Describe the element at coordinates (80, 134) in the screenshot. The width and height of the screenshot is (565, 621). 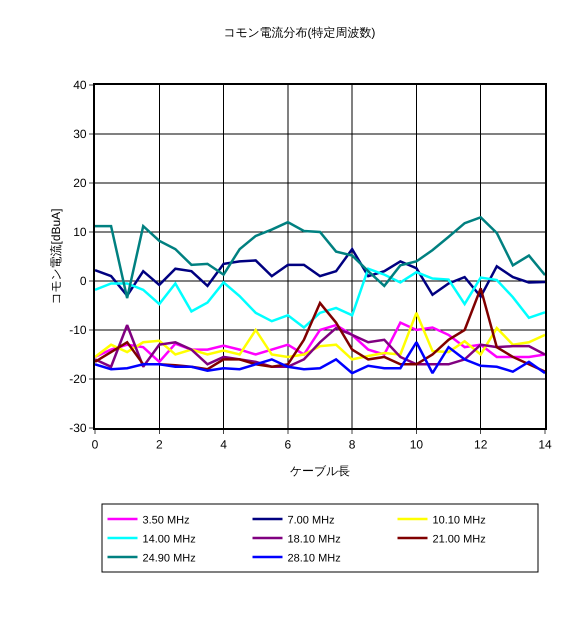
I see `y-tick-label: 30` at that location.